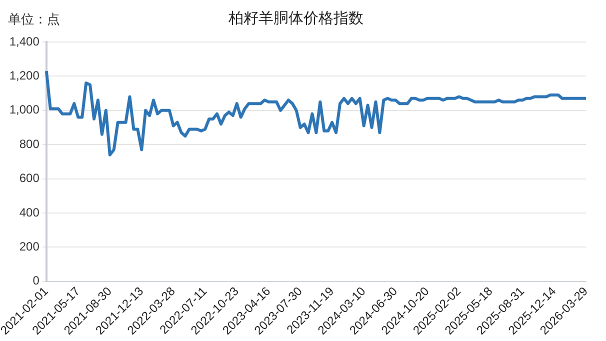  Describe the element at coordinates (29, 178) in the screenshot. I see `y-tick-label: 600` at that location.